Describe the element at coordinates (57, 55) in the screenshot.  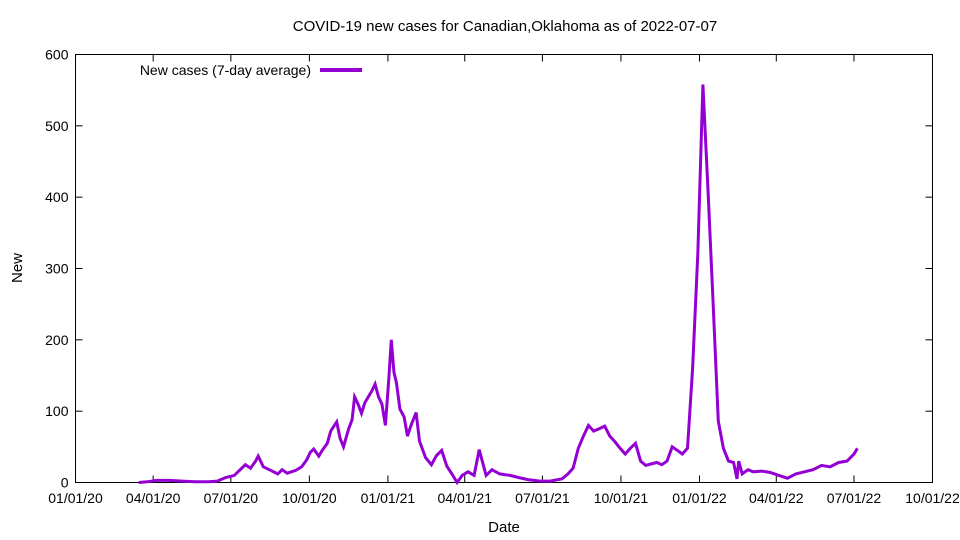
I see `y-tick-label: 600` at that location.